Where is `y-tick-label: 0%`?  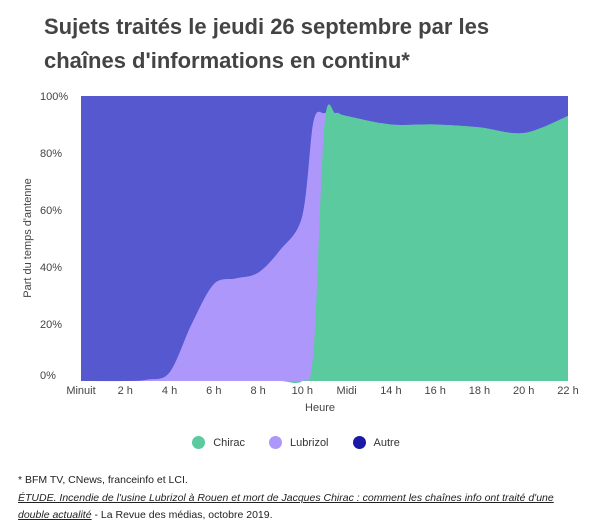 y-tick-label: 0% is located at coordinates (48, 376).